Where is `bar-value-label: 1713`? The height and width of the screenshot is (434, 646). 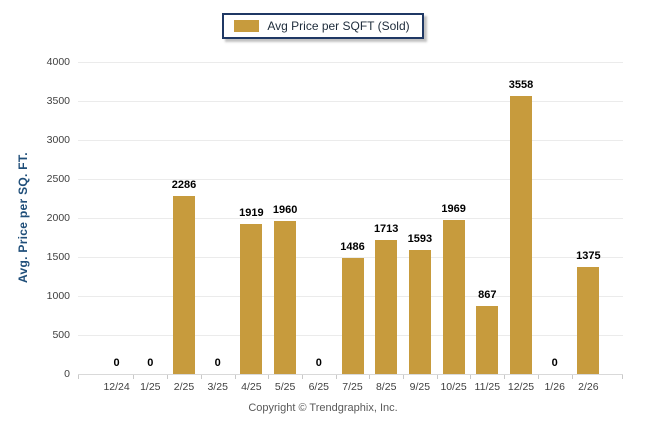
bar-value-label: 1713 is located at coordinates (386, 229).